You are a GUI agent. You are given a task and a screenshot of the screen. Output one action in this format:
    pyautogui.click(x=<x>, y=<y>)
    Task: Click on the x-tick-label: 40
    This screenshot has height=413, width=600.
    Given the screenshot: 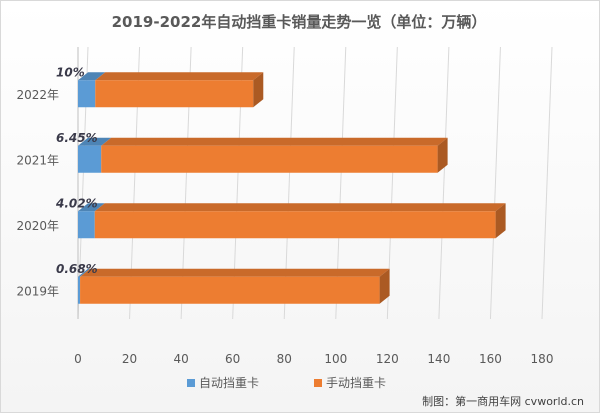 What is the action you would take?
    pyautogui.click(x=180, y=359)
    